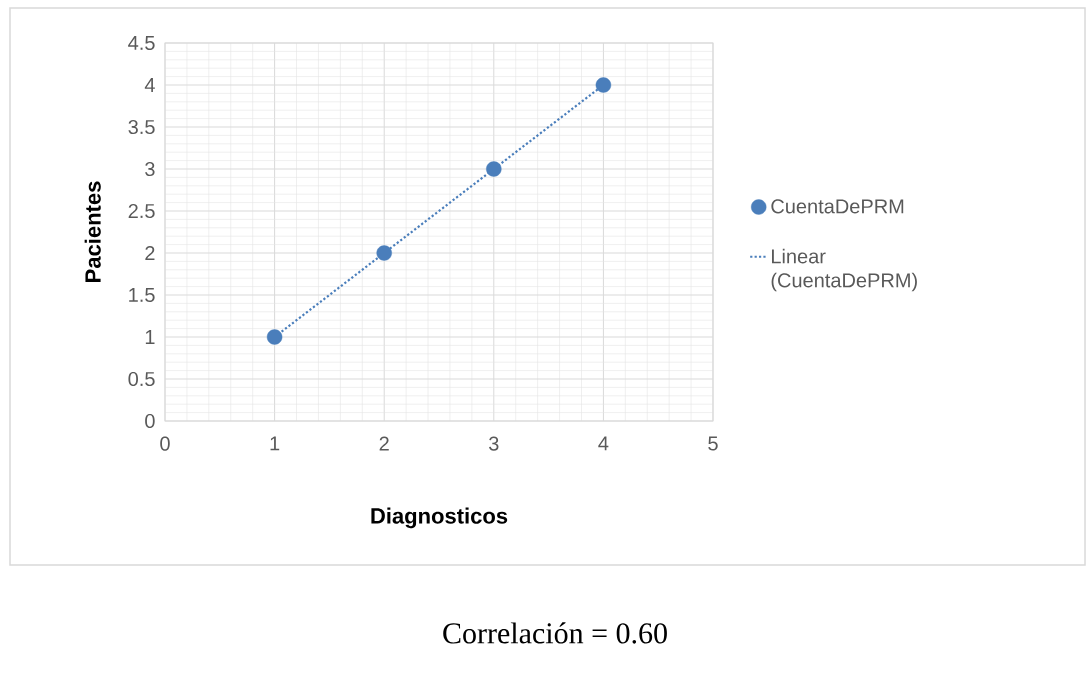 The width and height of the screenshot is (1091, 675). What do you see at coordinates (555, 633) in the screenshot?
I see `text: Correlación = 0.60` at bounding box center [555, 633].